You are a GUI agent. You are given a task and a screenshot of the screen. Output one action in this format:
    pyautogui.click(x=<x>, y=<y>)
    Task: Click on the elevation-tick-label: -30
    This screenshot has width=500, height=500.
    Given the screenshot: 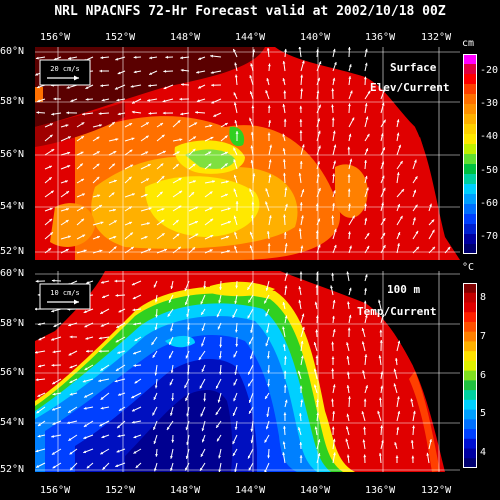 What is the action you would take?
    pyautogui.click(x=489, y=103)
    